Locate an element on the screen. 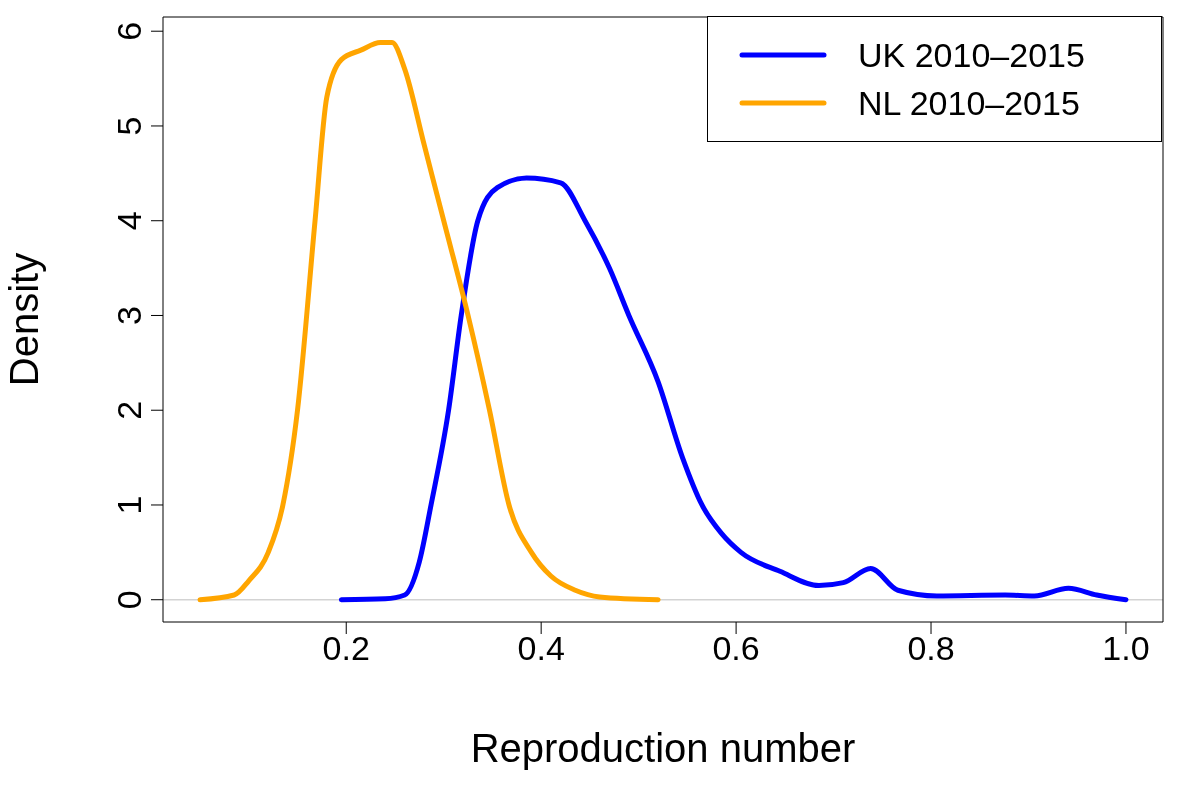 This screenshot has width=1180, height=790. x-tick-label: 0.8 is located at coordinates (931, 648).